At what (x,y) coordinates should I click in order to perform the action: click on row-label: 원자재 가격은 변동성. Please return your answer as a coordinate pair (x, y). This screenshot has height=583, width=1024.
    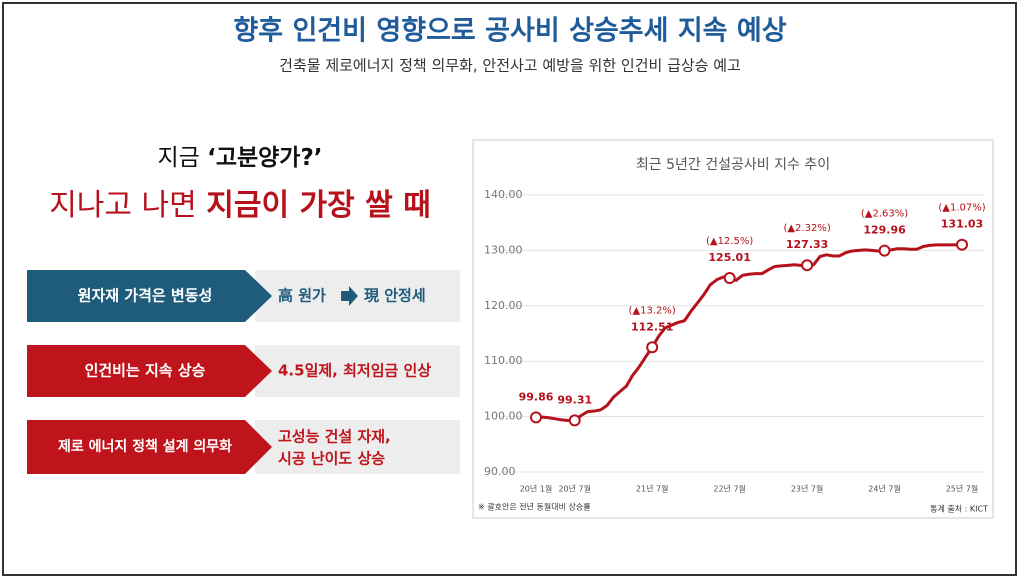
    Looking at the image, I should click on (145, 296).